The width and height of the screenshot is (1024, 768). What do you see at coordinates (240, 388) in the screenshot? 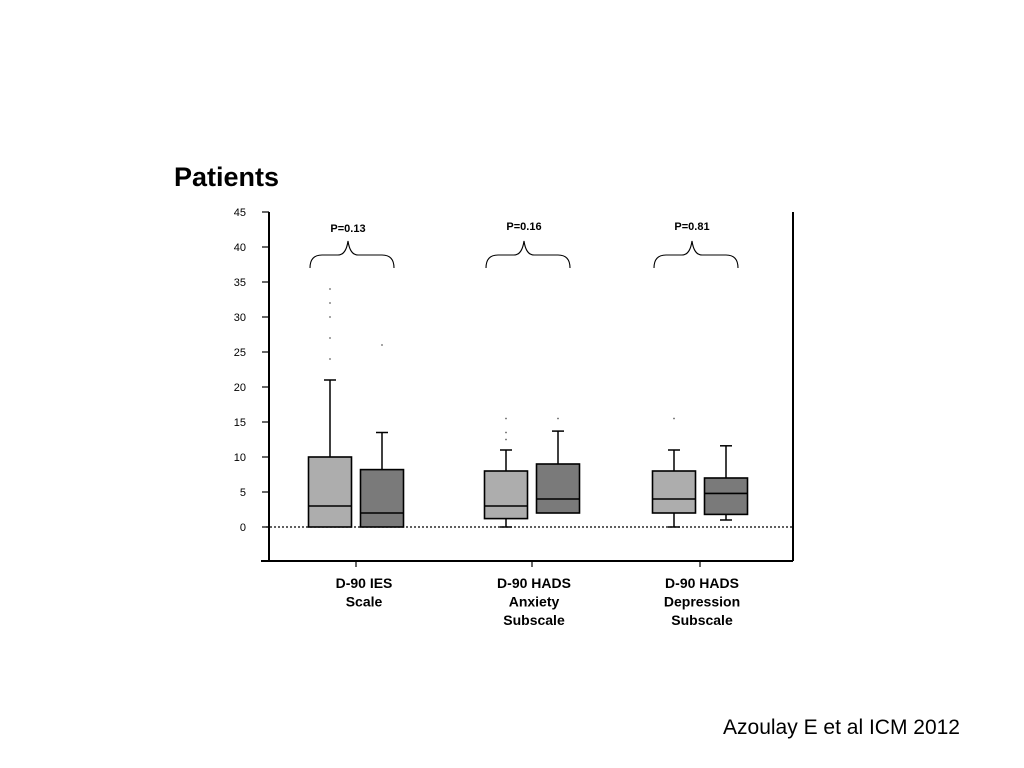
I see `y-tick-label: 20` at bounding box center [240, 388].